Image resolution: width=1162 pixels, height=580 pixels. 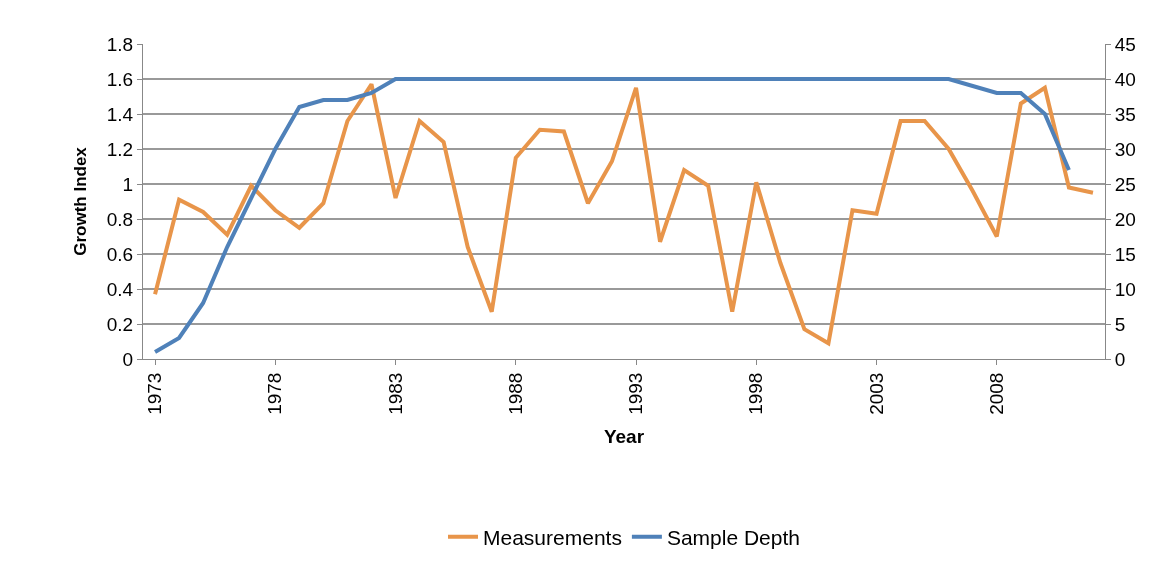 I want to click on y-tick-label: 1, so click(x=128, y=184).